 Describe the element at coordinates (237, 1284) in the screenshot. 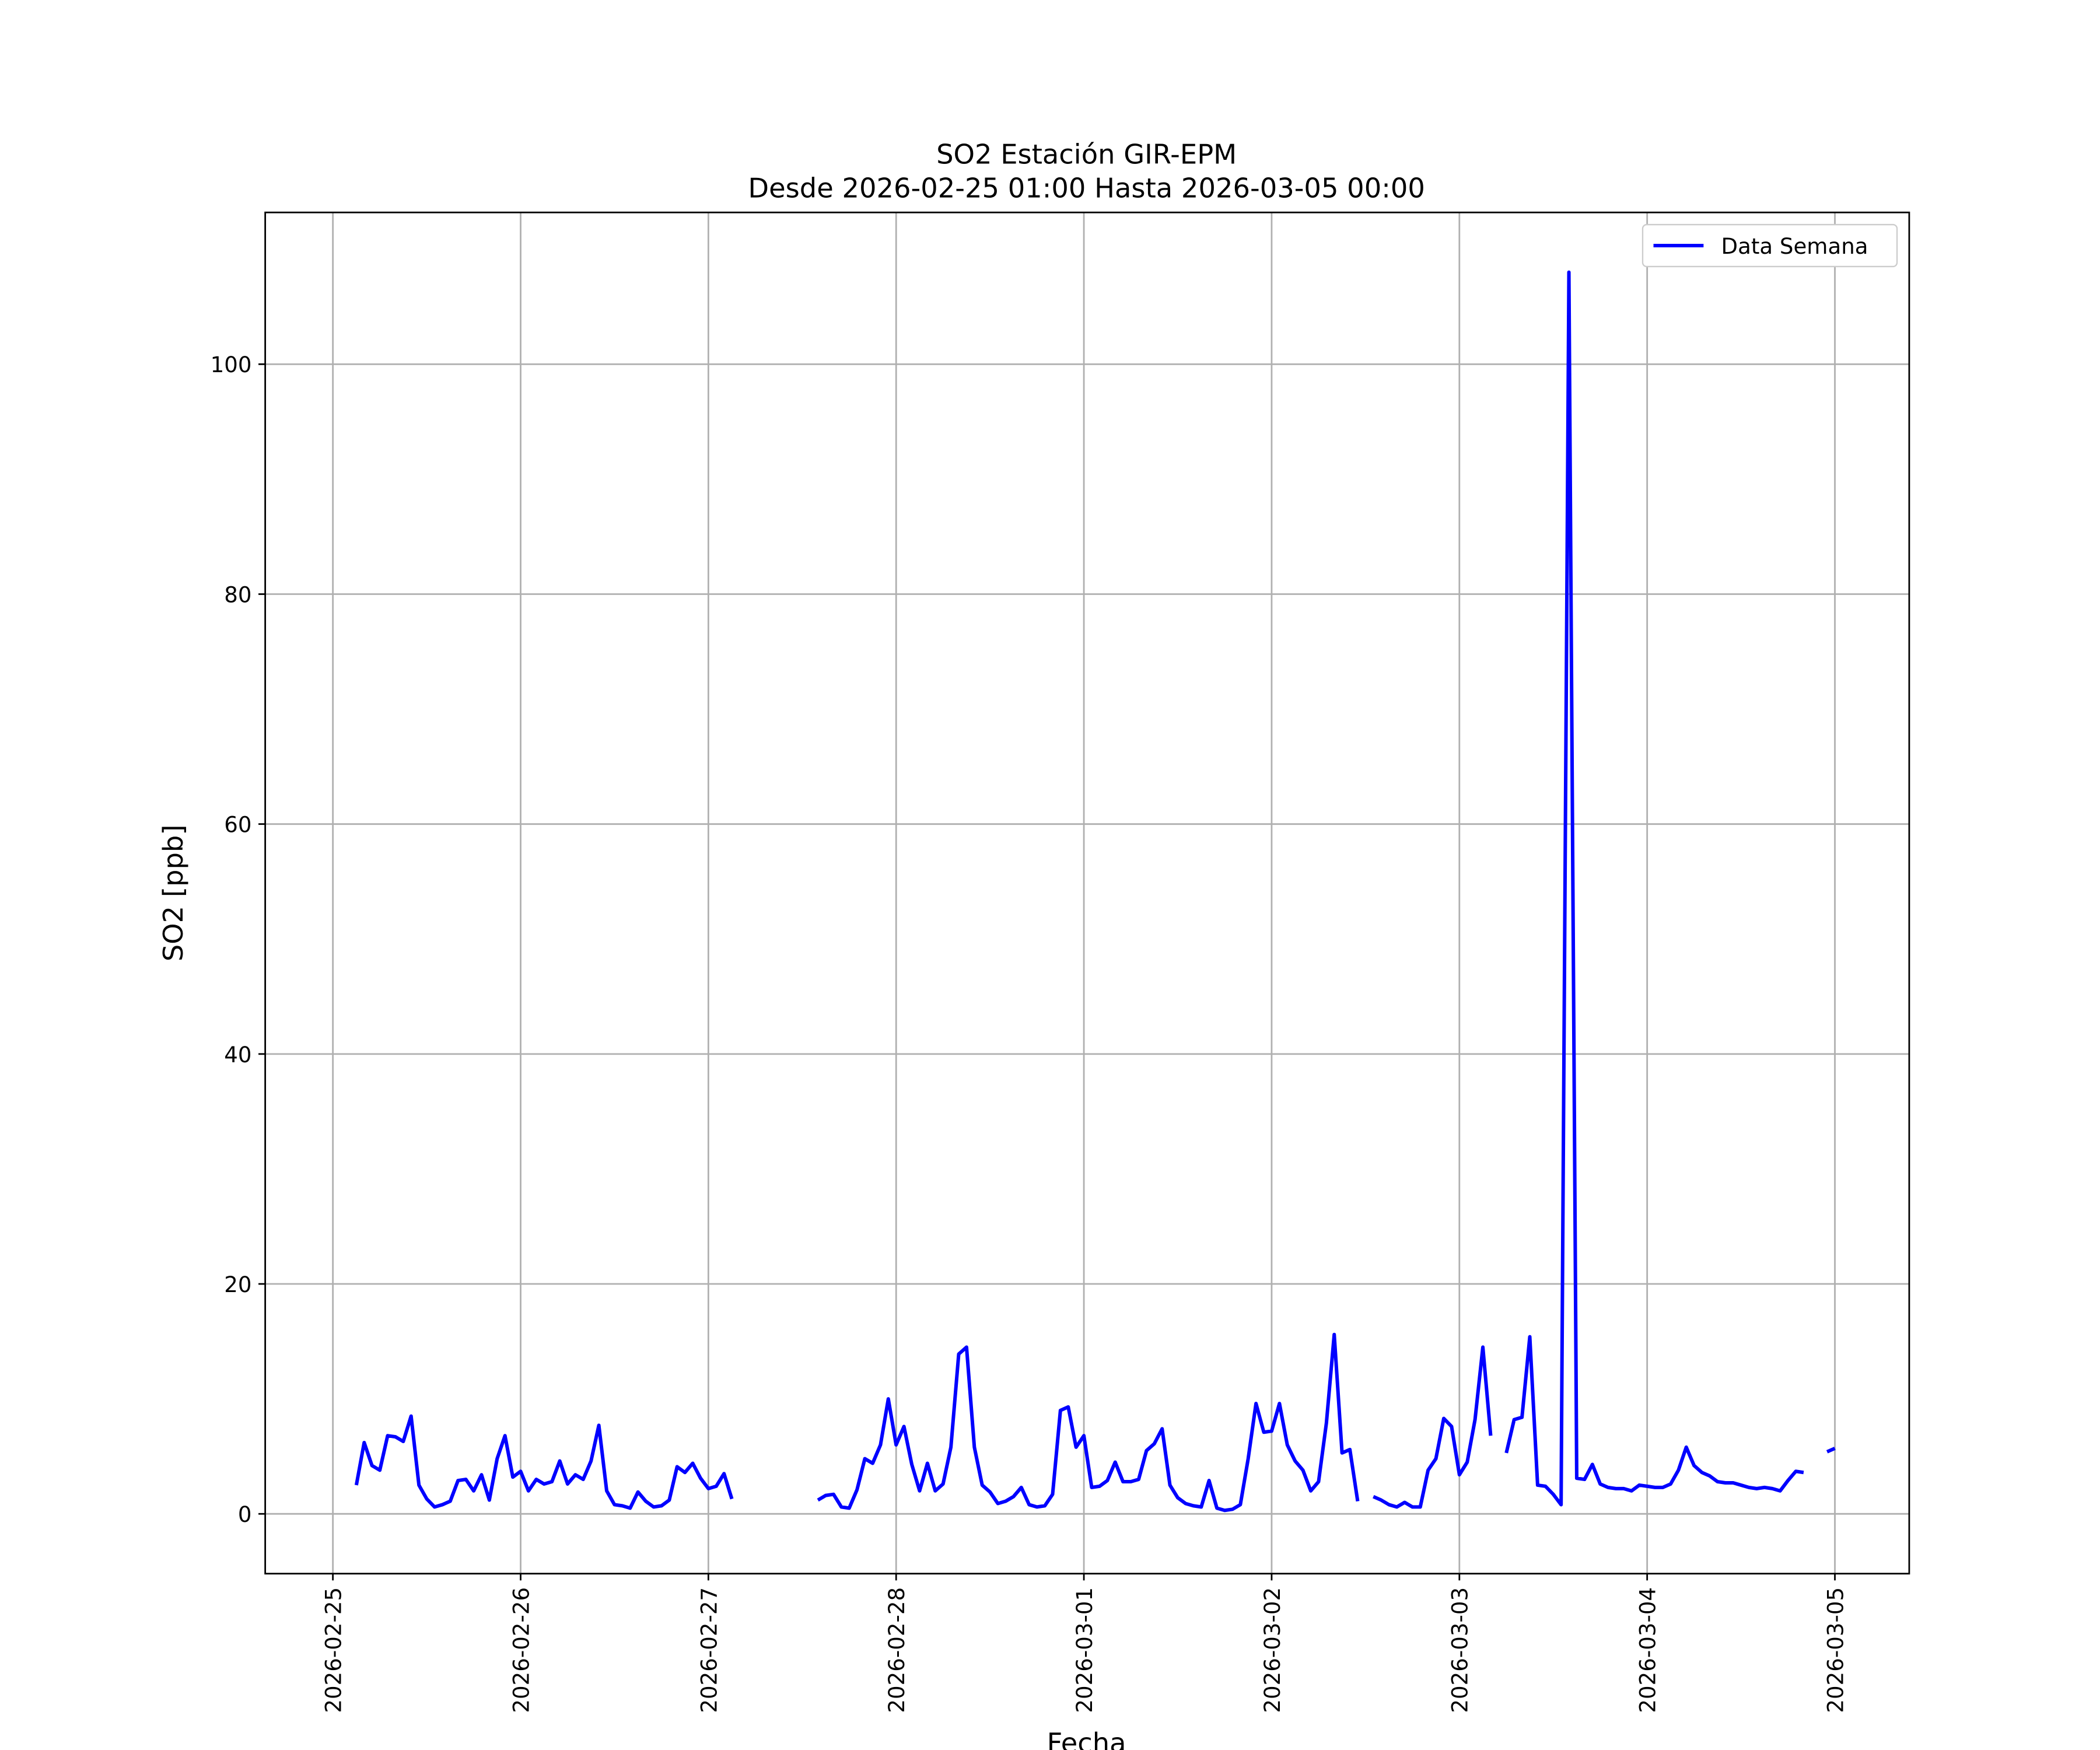

I see `y-tick-label: 20` at that location.